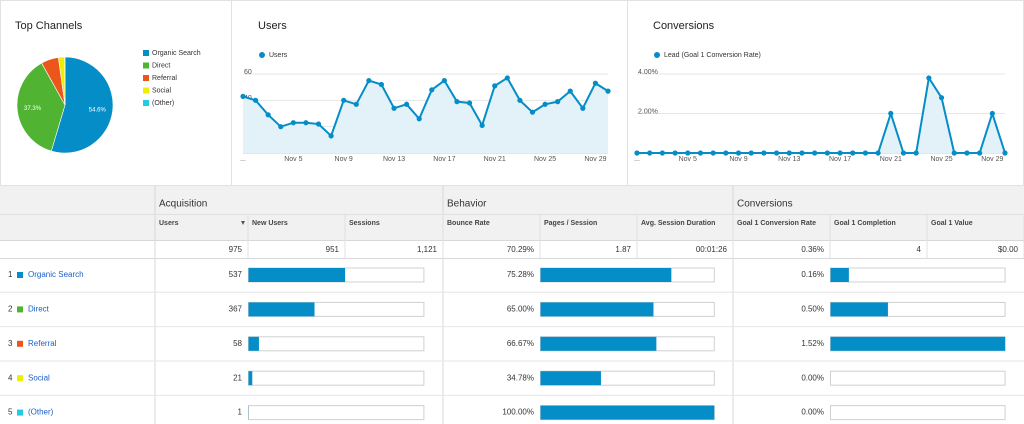  What do you see at coordinates (270, 223) in the screenshot?
I see `column-header: New Users` at bounding box center [270, 223].